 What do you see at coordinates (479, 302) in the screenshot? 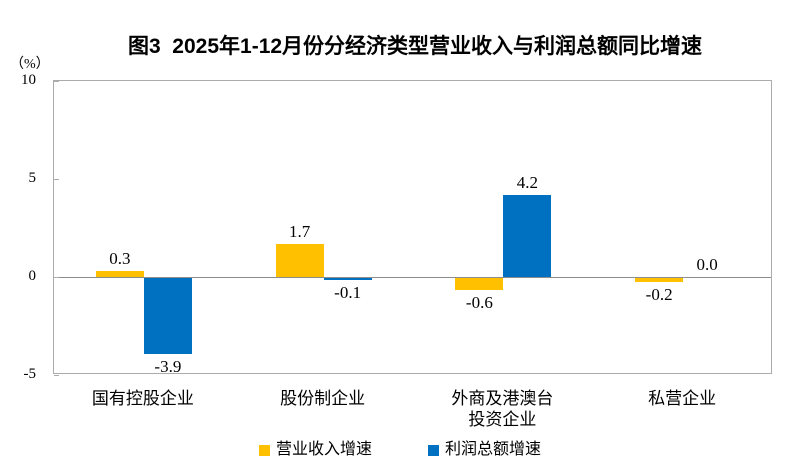
I see `data-label-revenue-growth-2: -0.6` at bounding box center [479, 302].